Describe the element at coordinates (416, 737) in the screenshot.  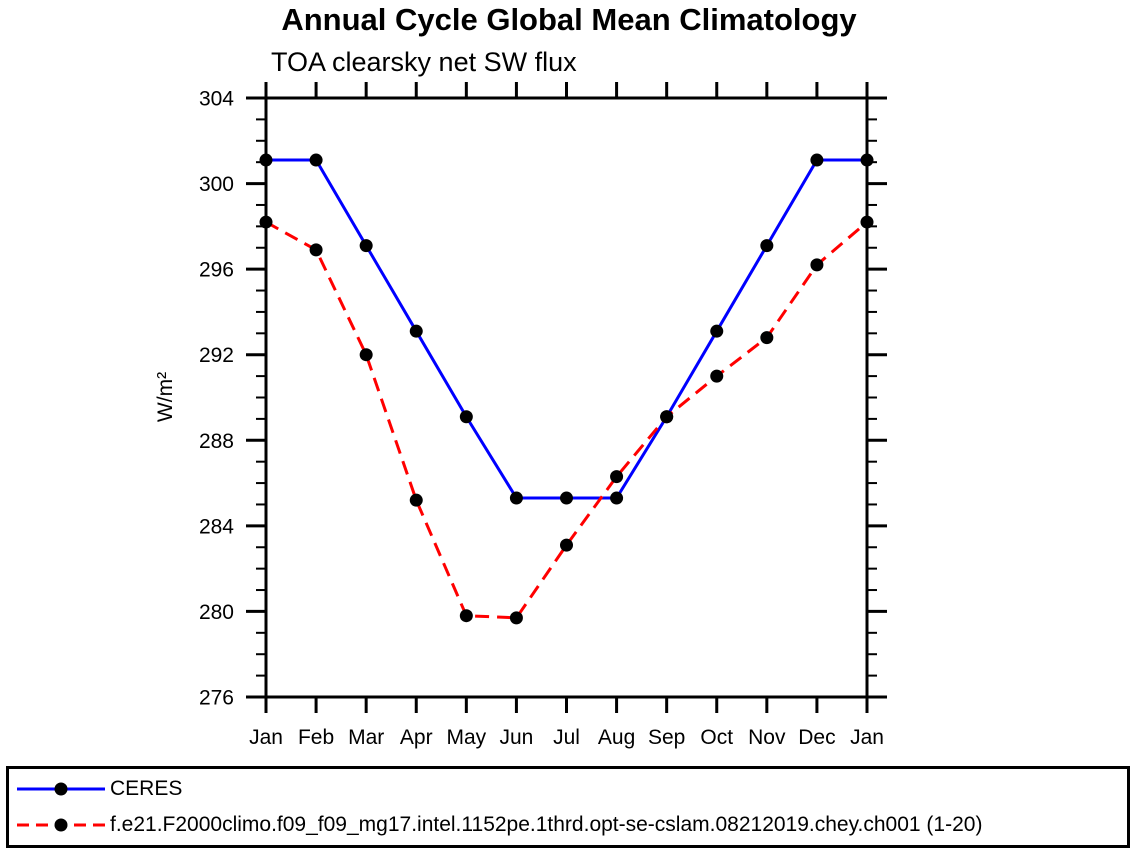
I see `x-tick-label: Apr` at that location.